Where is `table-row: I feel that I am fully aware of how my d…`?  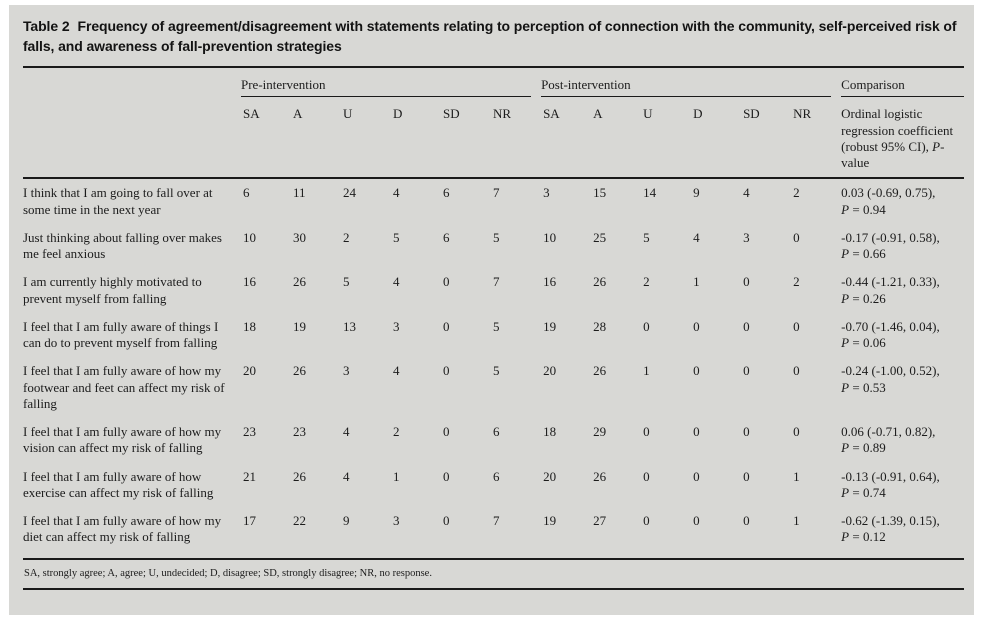
table-row: I feel that I am fully aware of how my d… is located at coordinates (493, 536).